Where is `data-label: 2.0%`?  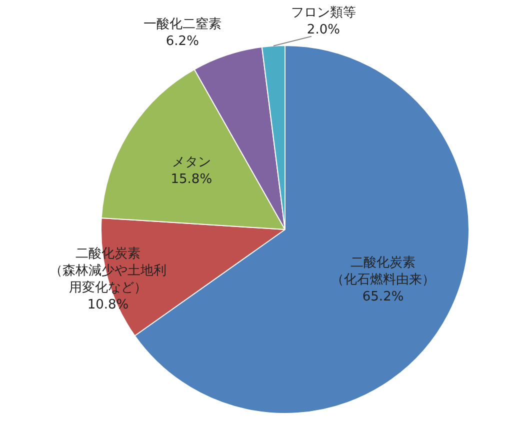 data-label: 2.0% is located at coordinates (323, 30).